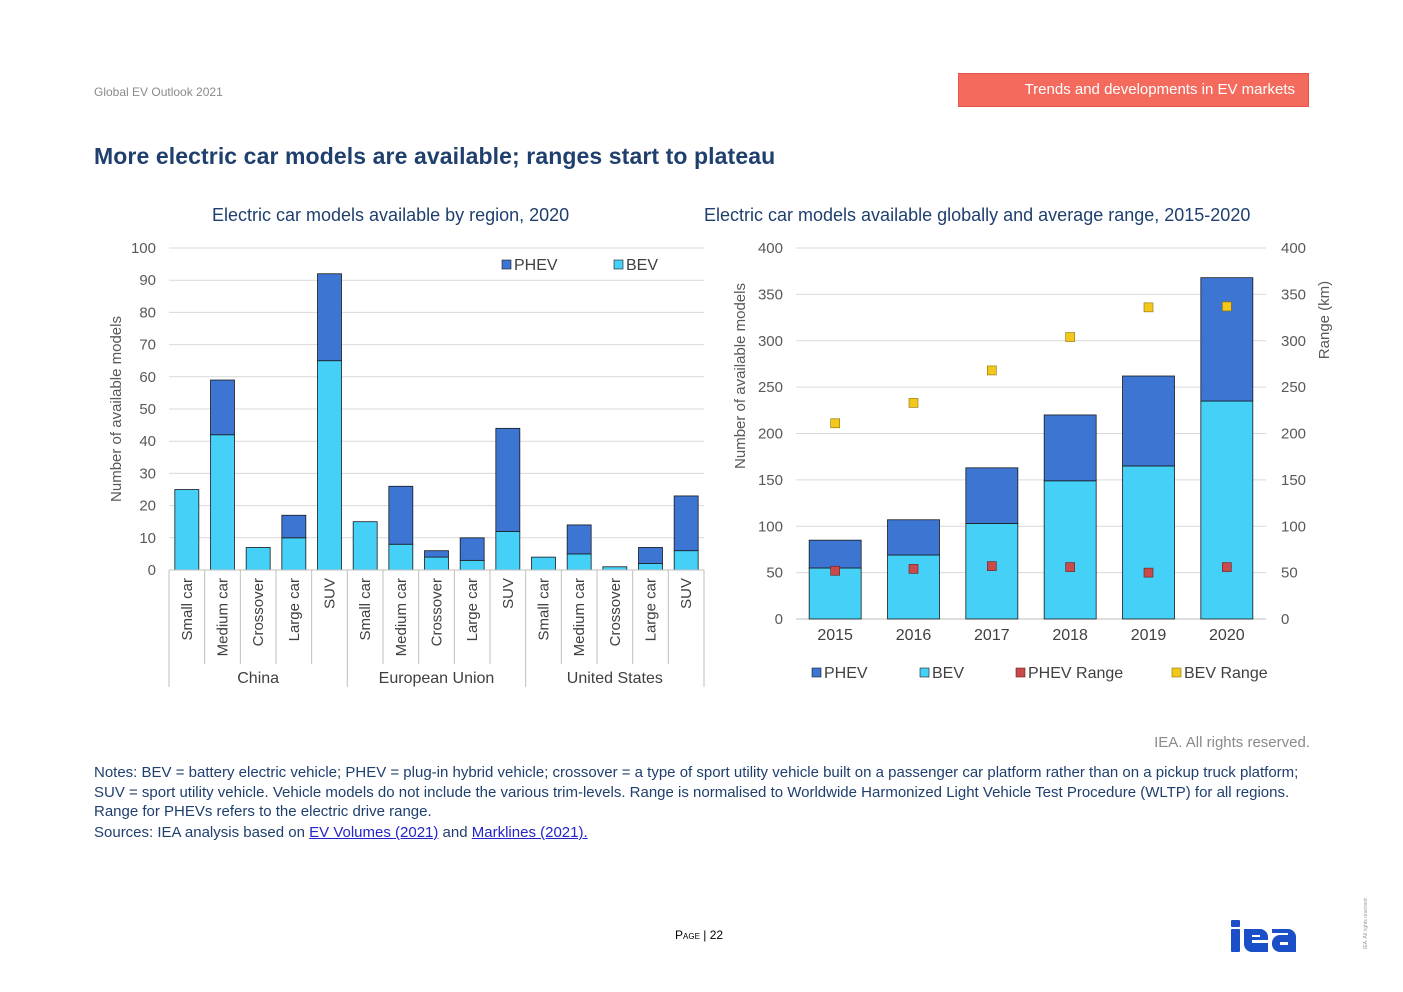 Image resolution: width=1403 pixels, height=992 pixels. What do you see at coordinates (770, 248) in the screenshot?
I see `y-tick-label-left: 400` at bounding box center [770, 248].